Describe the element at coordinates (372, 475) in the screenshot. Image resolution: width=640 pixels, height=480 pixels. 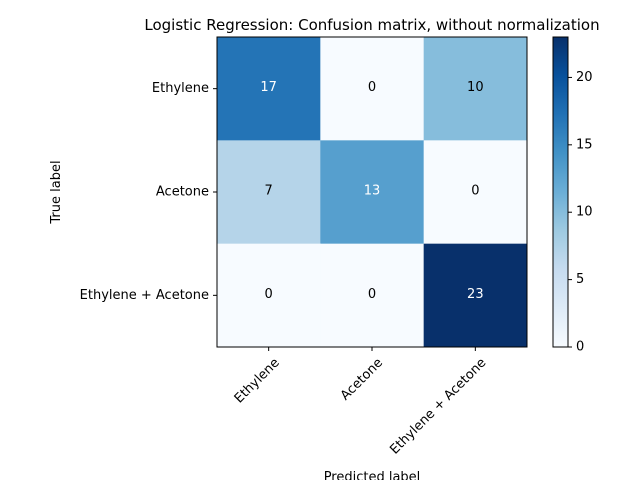
I see `x-axis-label: Predicted label` at that location.